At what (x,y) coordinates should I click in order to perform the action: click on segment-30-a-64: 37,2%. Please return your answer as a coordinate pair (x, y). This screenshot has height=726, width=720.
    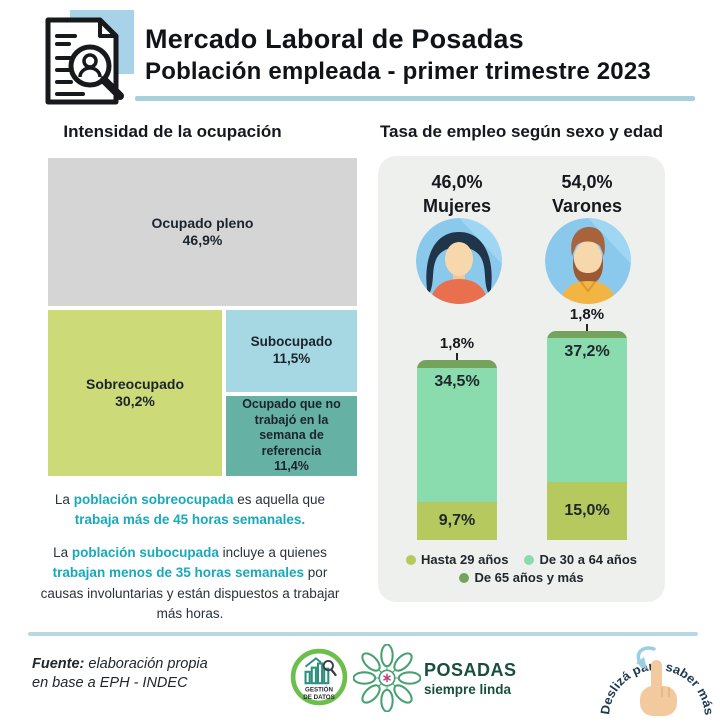
    Looking at the image, I should click on (587, 410).